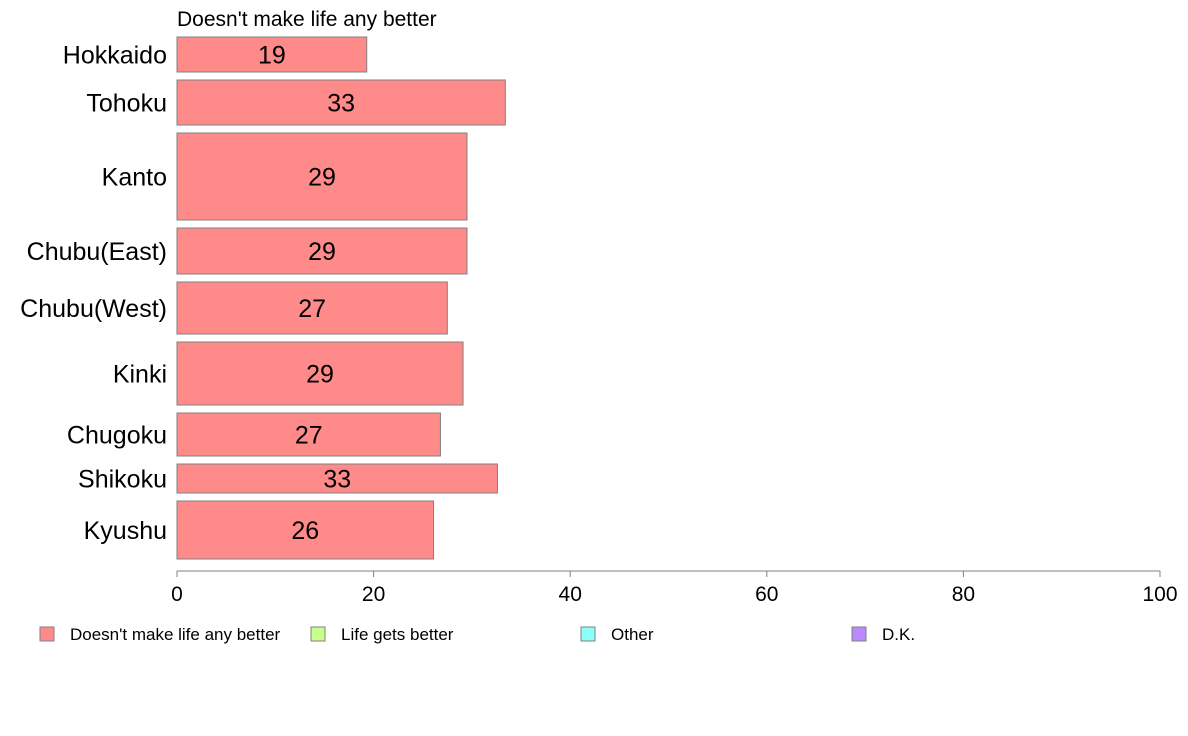 The image size is (1188, 736). I want to click on x-tick-label: 100, so click(1159, 594).